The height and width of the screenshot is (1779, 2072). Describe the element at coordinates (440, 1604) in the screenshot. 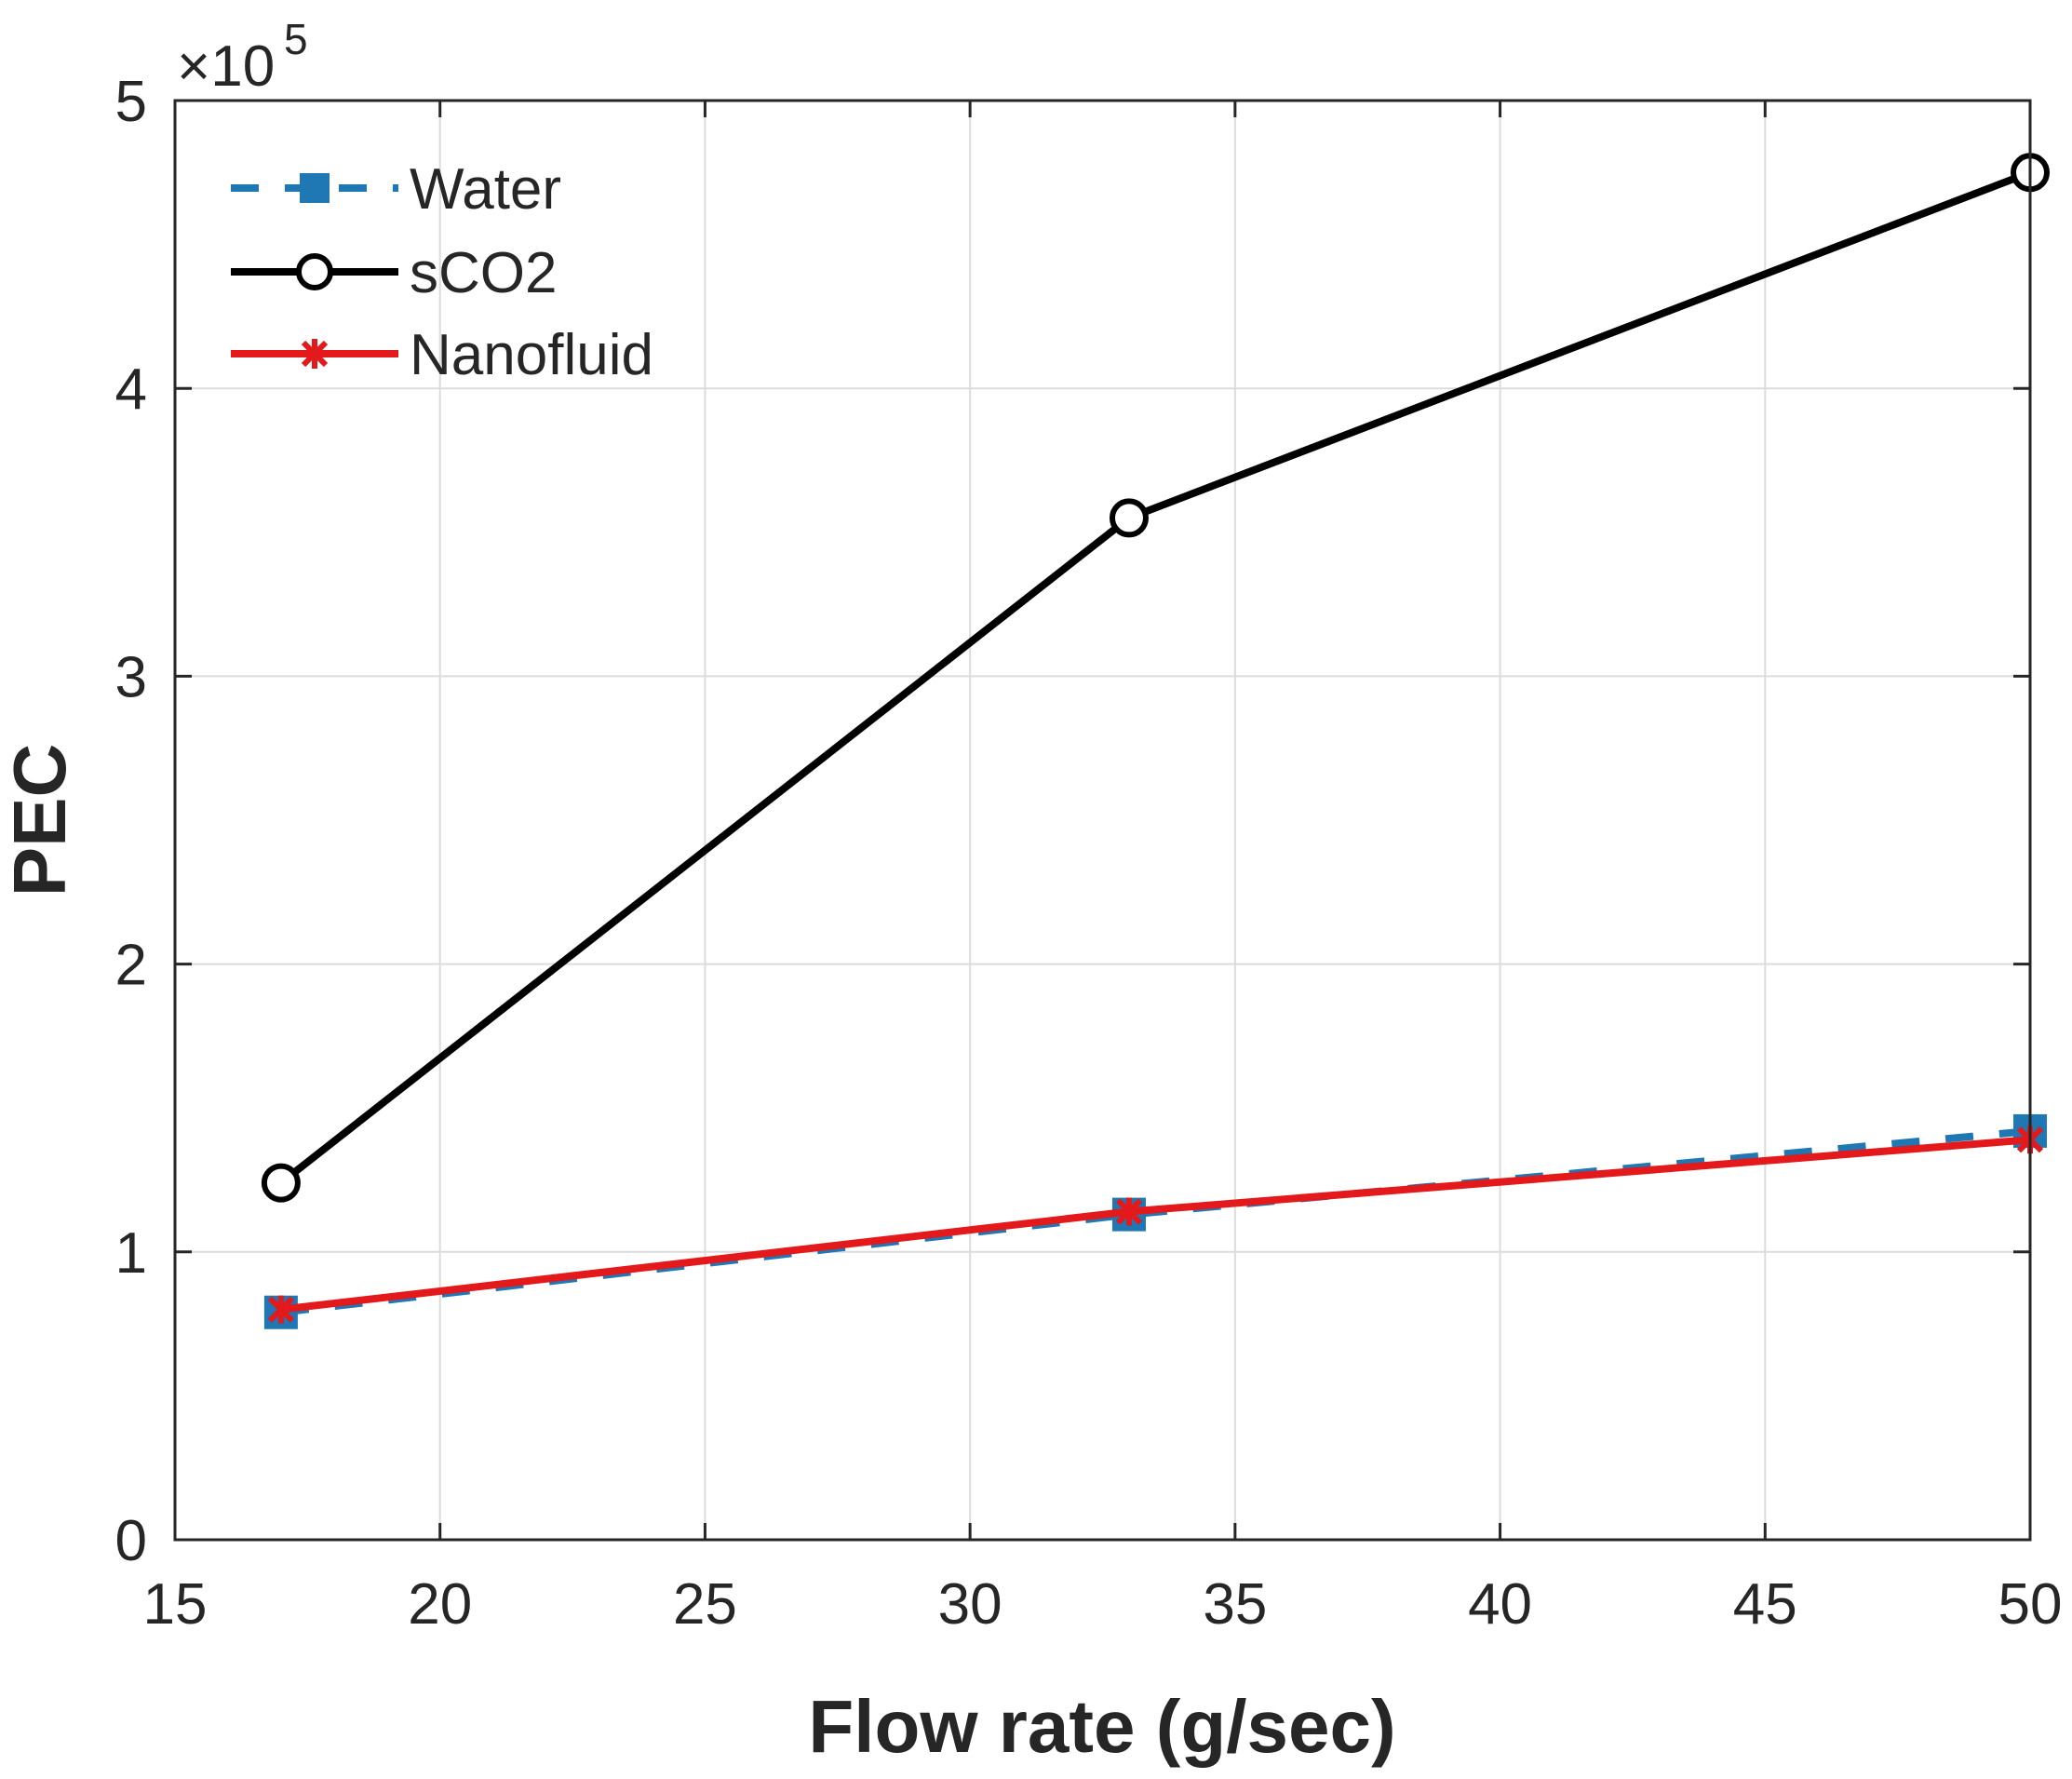

I see `x-tick-label: 20` at that location.